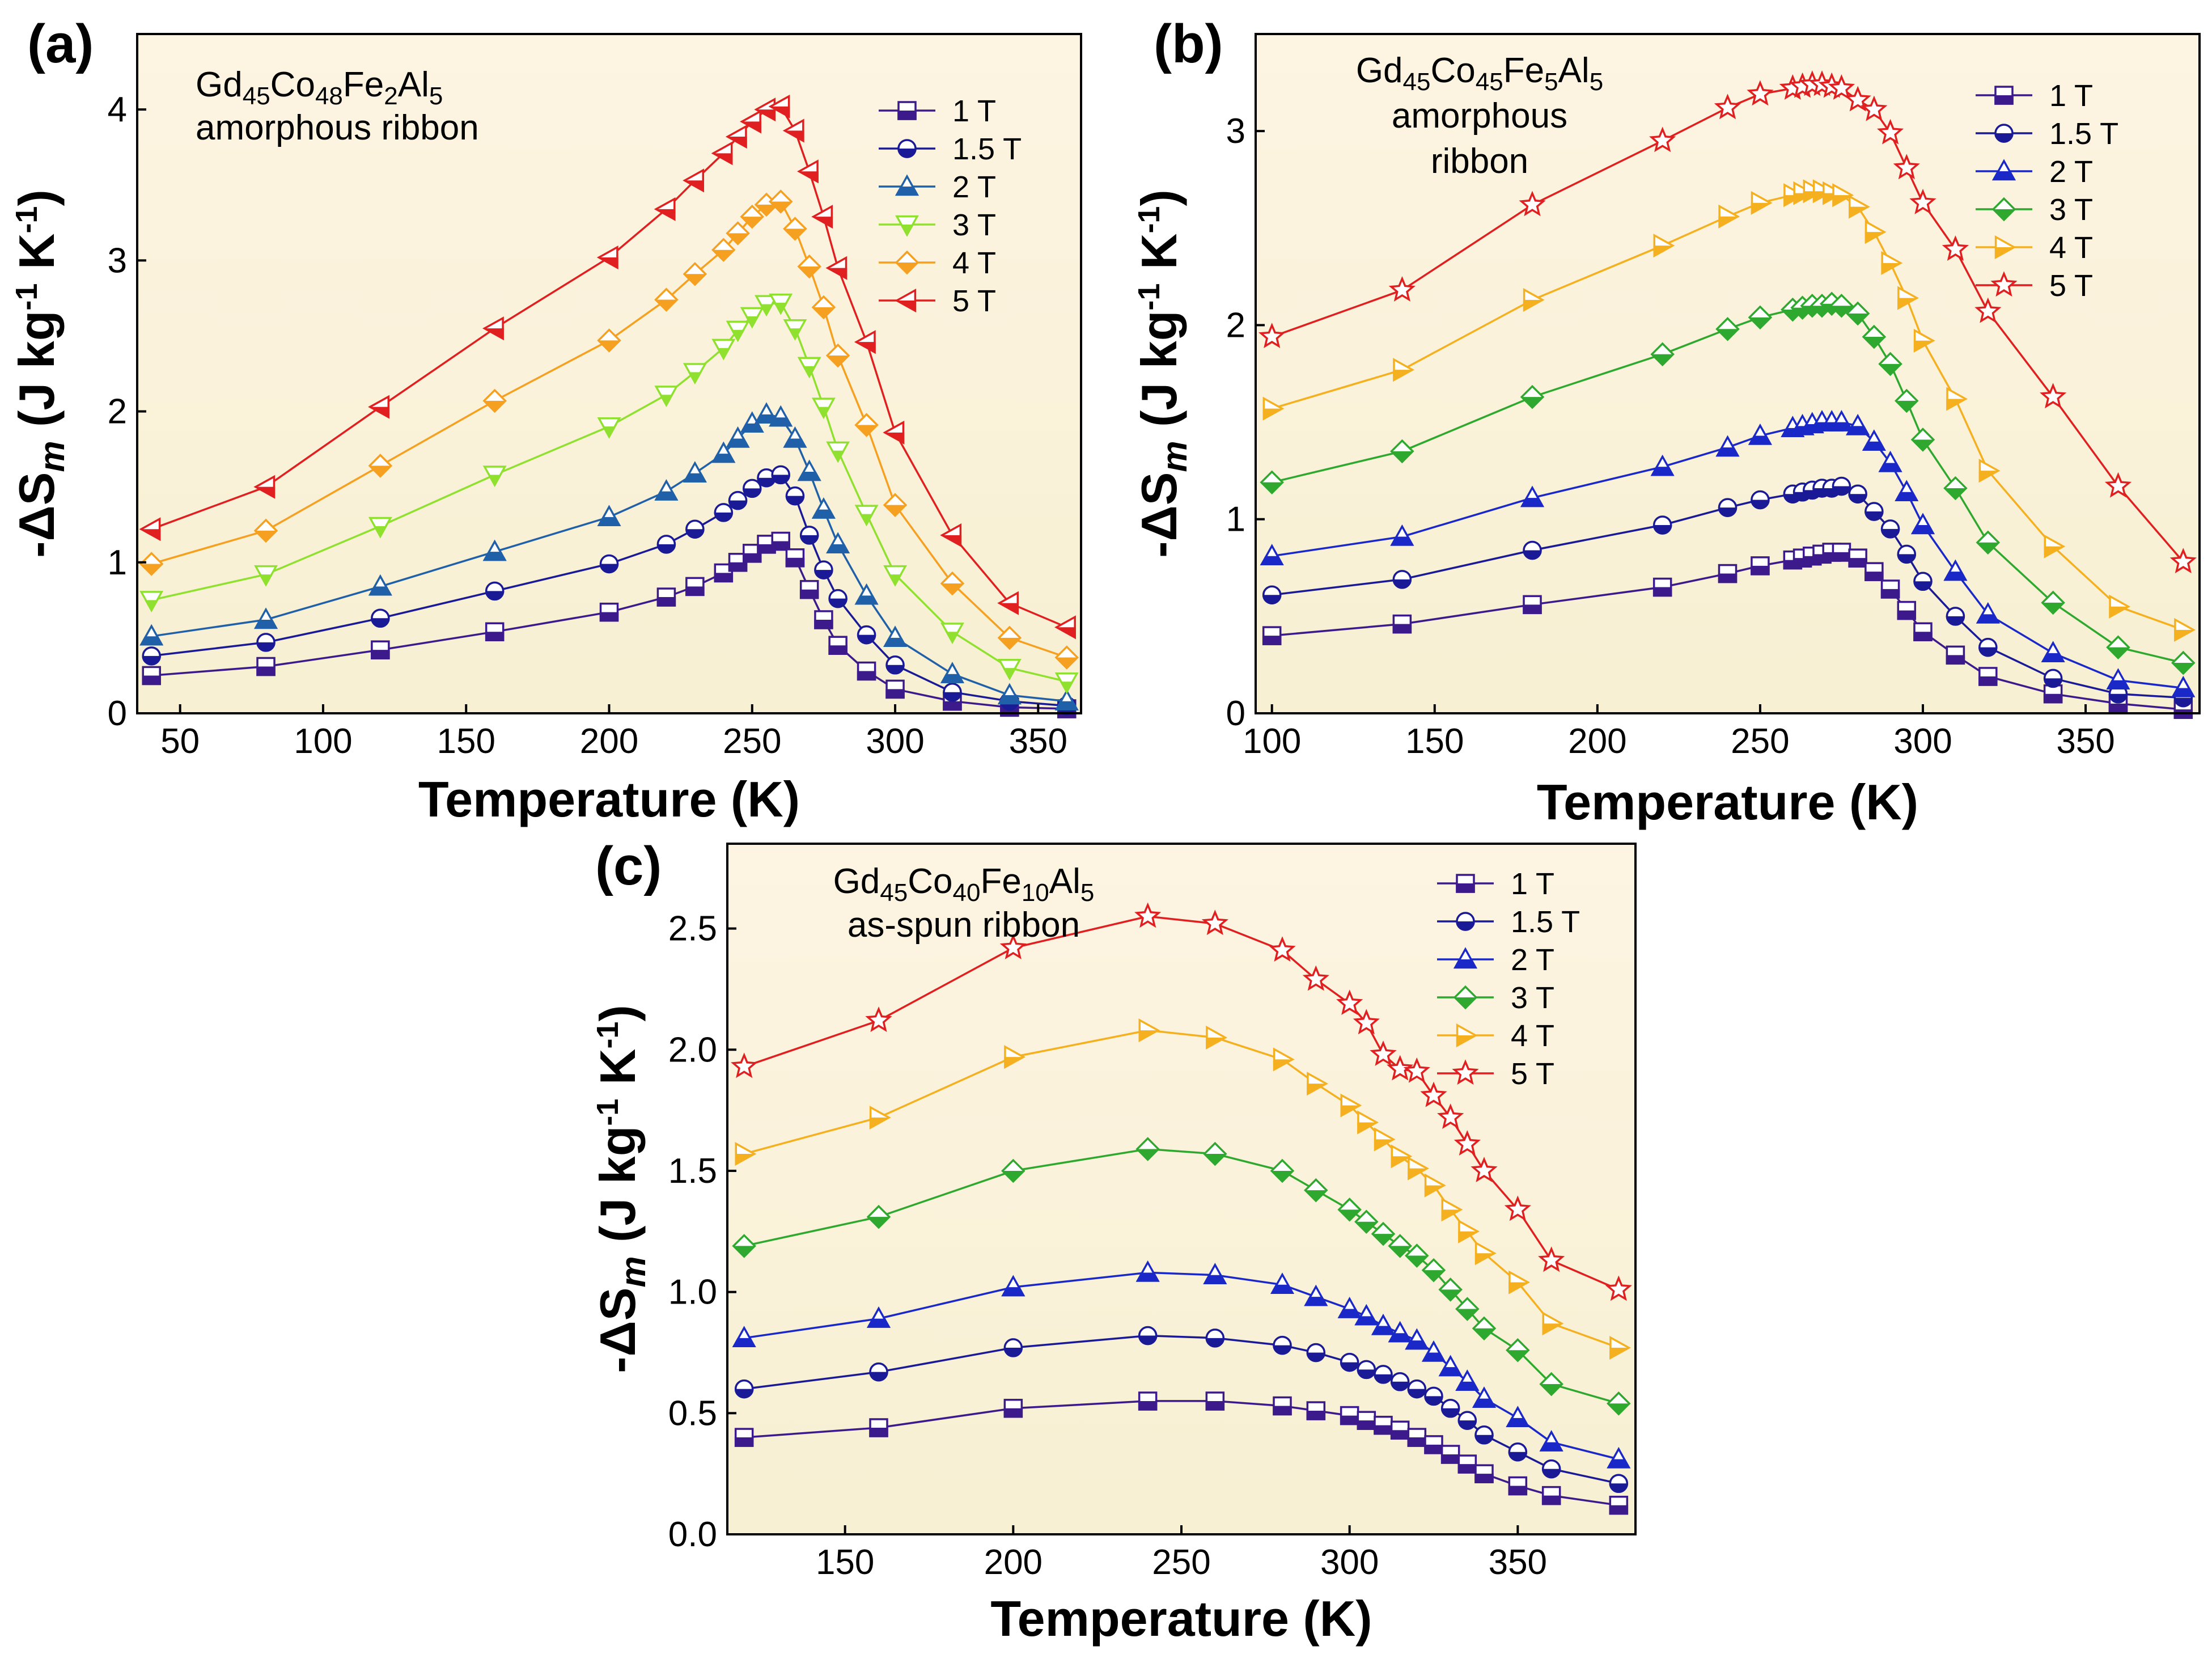  Describe the element at coordinates (692, 1534) in the screenshot. I see `y-tick-label: 0.0` at that location.